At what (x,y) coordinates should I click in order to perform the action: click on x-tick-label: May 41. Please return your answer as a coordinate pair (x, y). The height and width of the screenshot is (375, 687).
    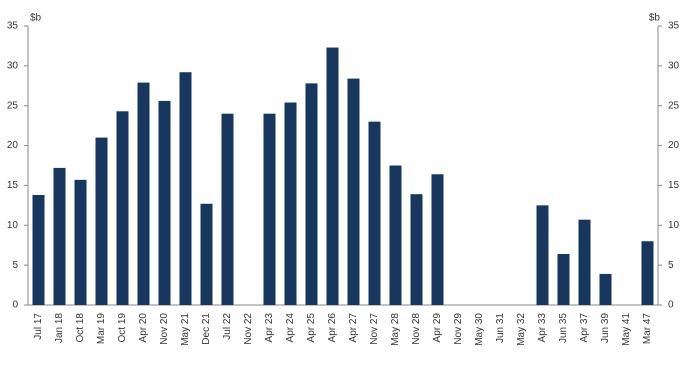
    Looking at the image, I should click on (626, 329).